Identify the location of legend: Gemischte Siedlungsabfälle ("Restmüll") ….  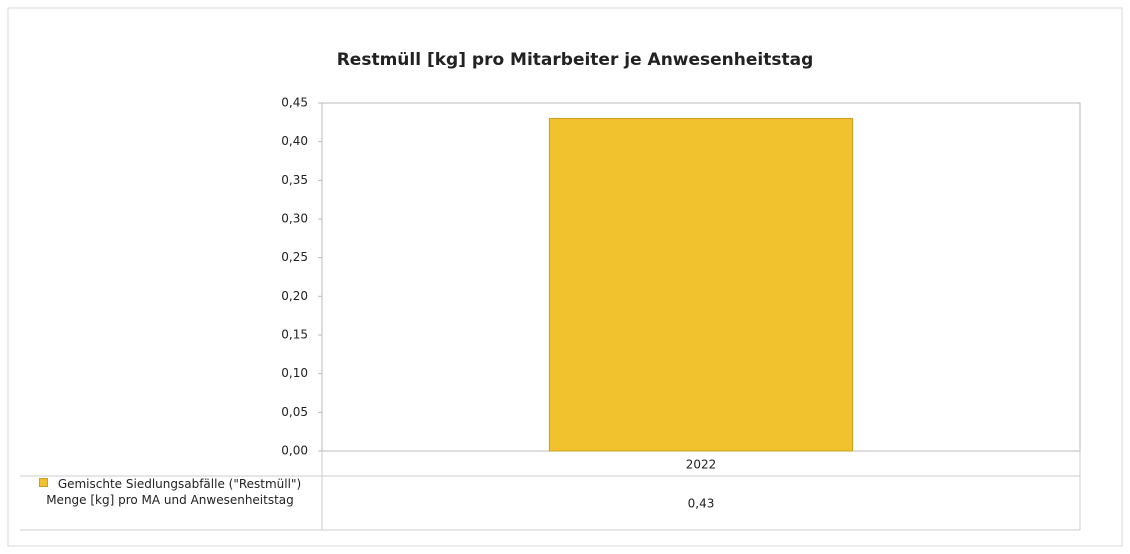
(170, 492).